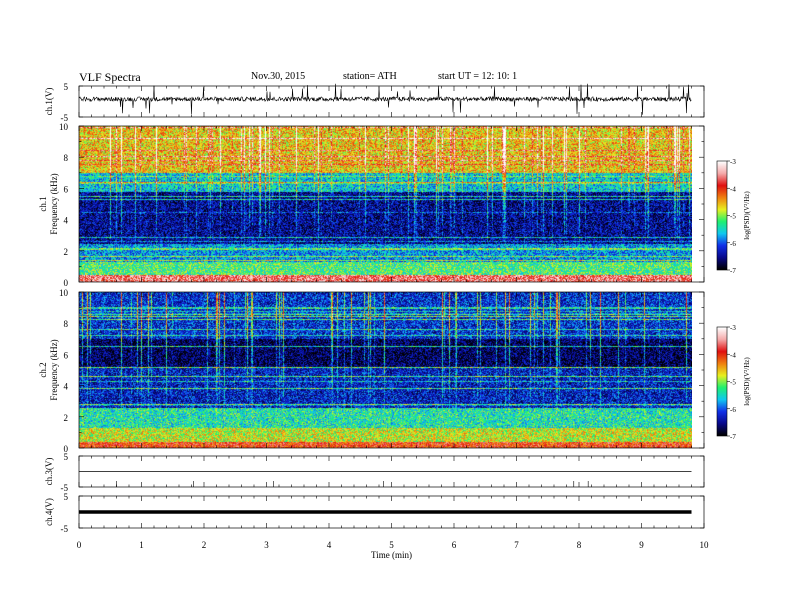 The image size is (792, 612). What do you see at coordinates (516, 545) in the screenshot?
I see `x-tick-label: 7` at bounding box center [516, 545].